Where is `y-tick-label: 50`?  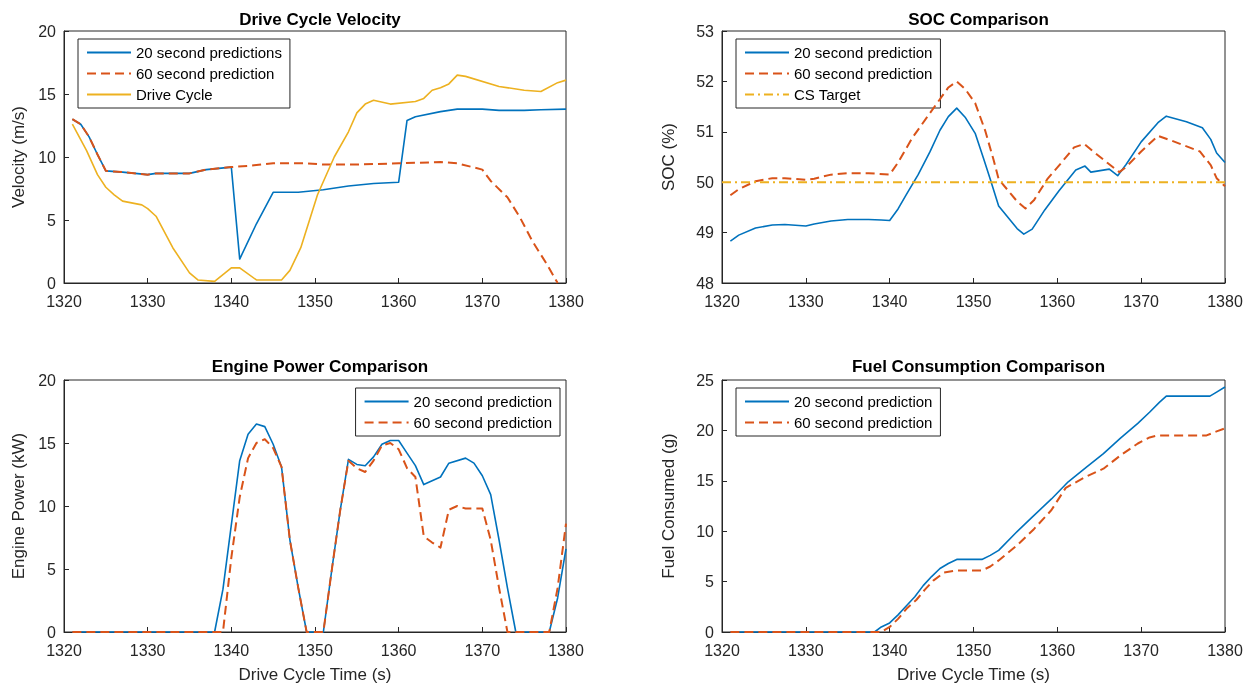
y-tick-label: 50 is located at coordinates (705, 182).